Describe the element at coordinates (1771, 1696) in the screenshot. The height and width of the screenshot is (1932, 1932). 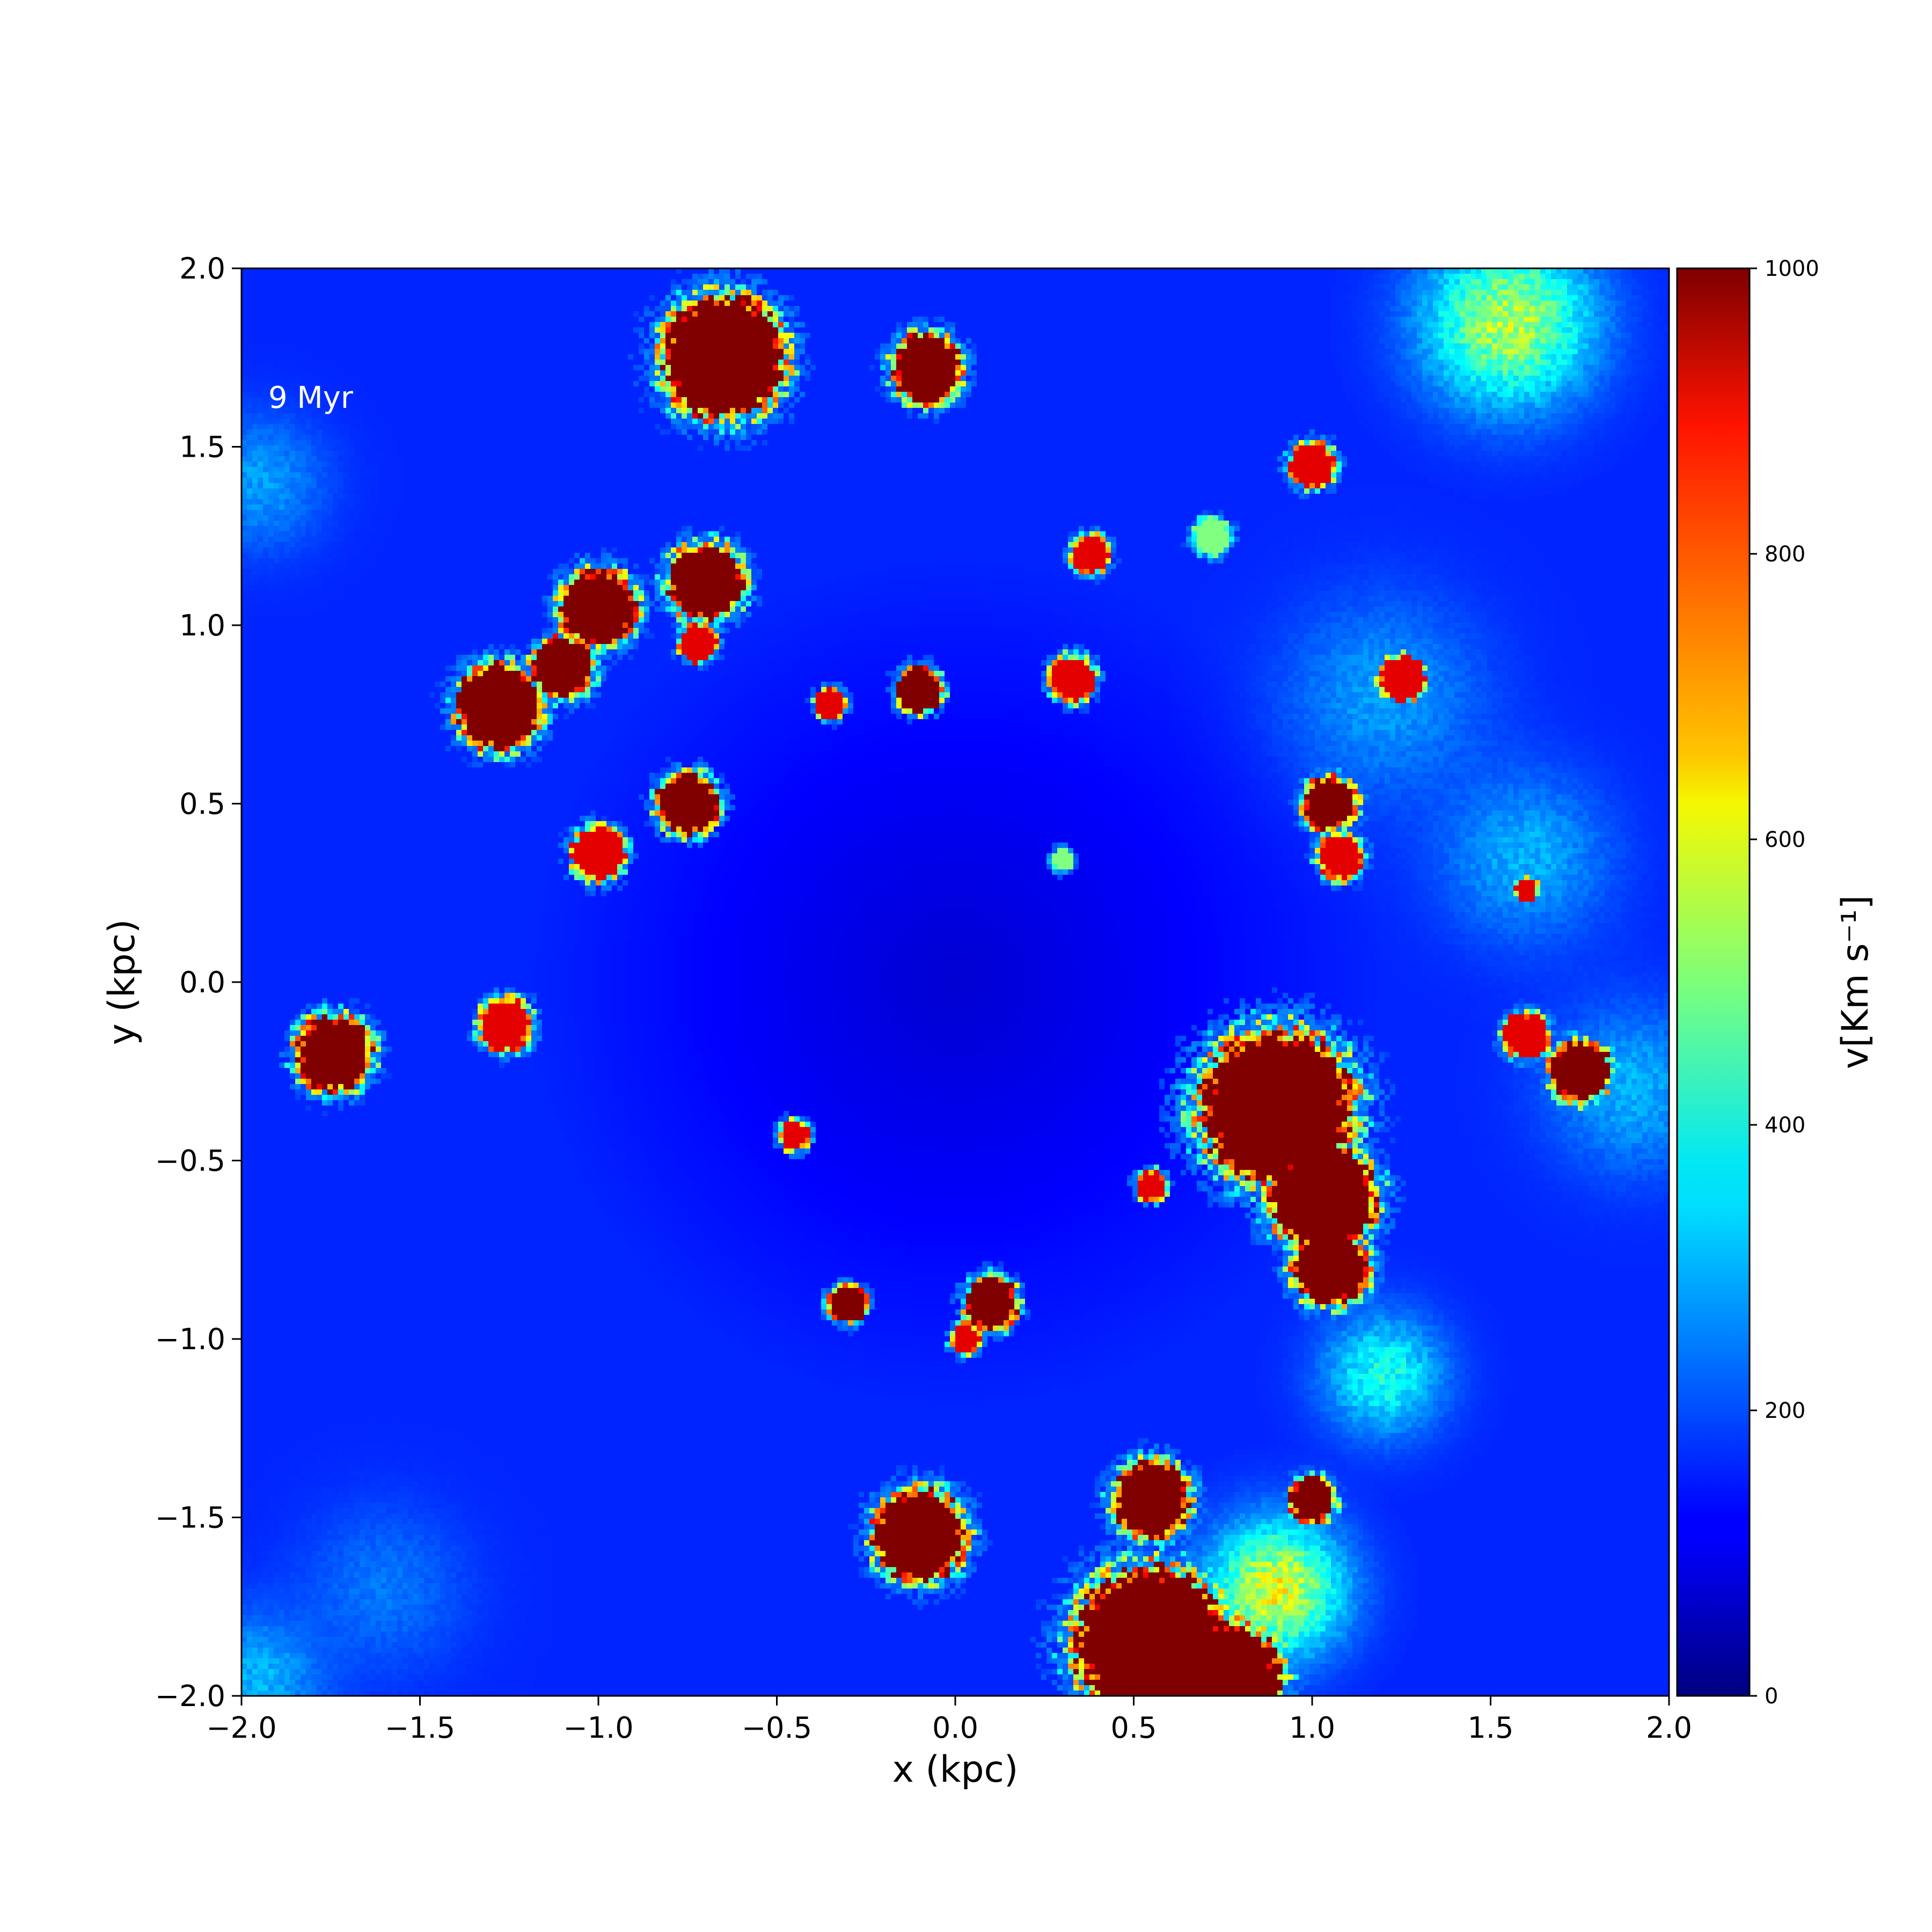
I see `colorbar-tick-label: 0` at that location.